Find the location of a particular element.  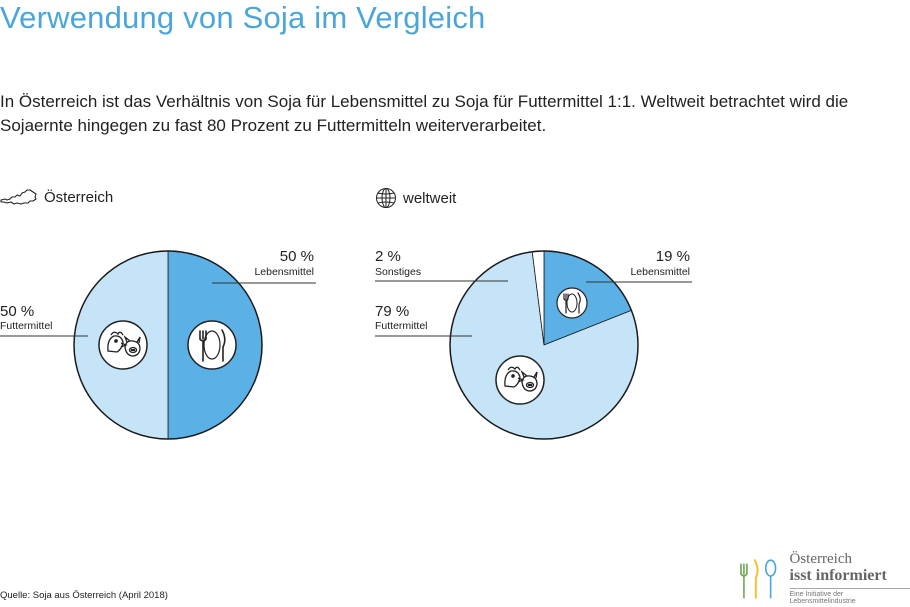

region-header-world: weltweit is located at coordinates (415, 198).